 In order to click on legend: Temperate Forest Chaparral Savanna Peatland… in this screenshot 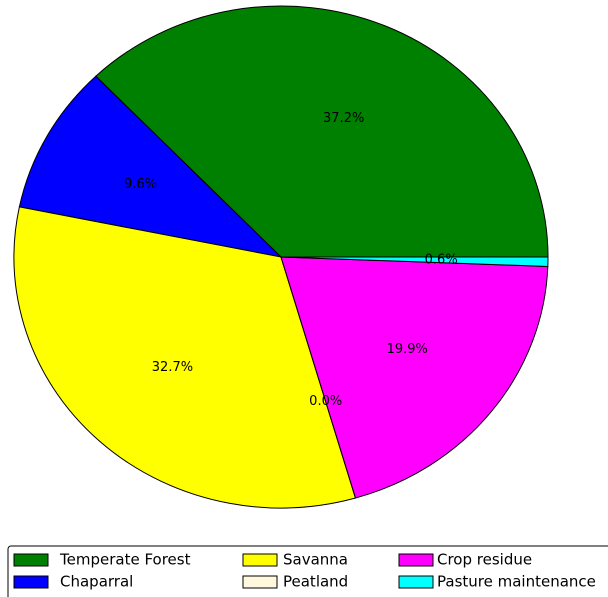, I will do `click(304, 571)`.